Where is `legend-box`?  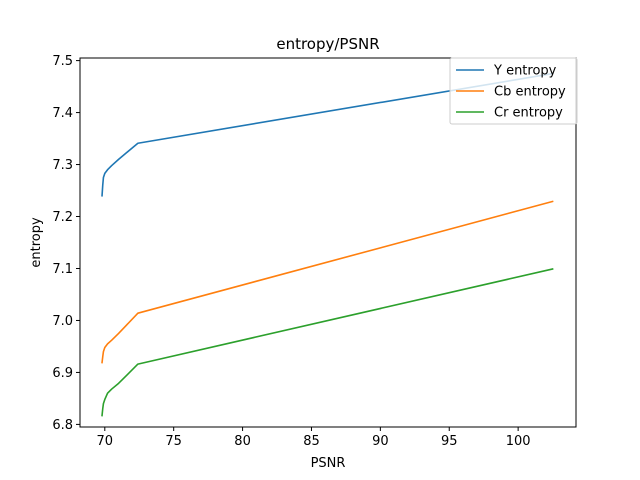
legend-box is located at coordinates (513, 91).